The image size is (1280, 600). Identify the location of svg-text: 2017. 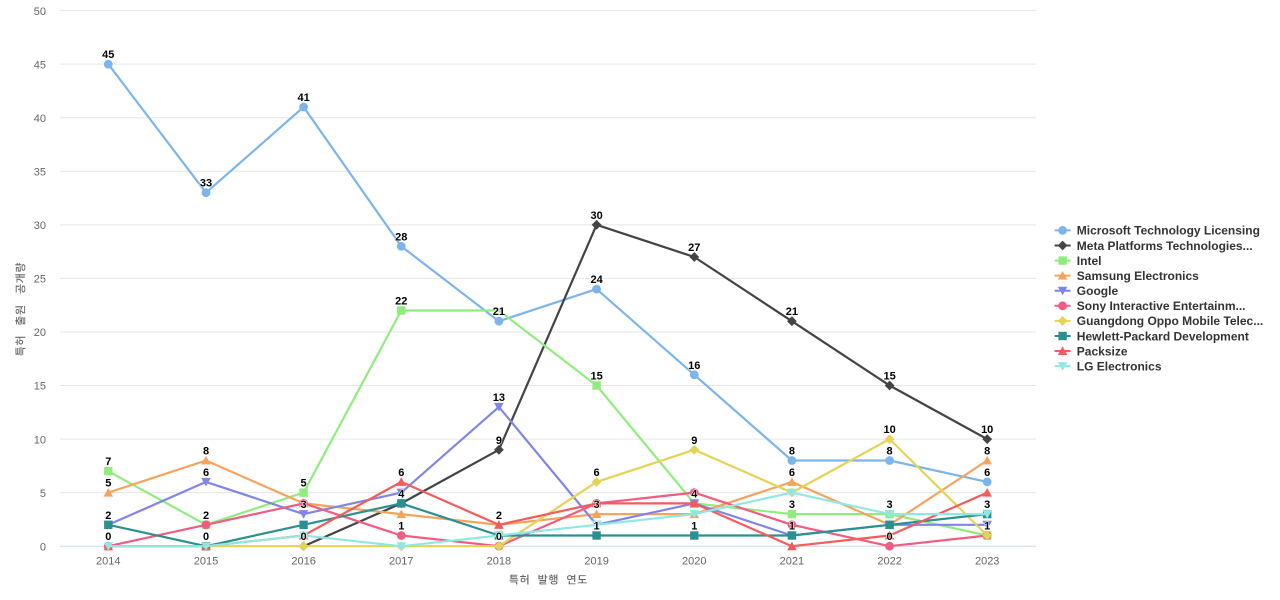
(401, 562).